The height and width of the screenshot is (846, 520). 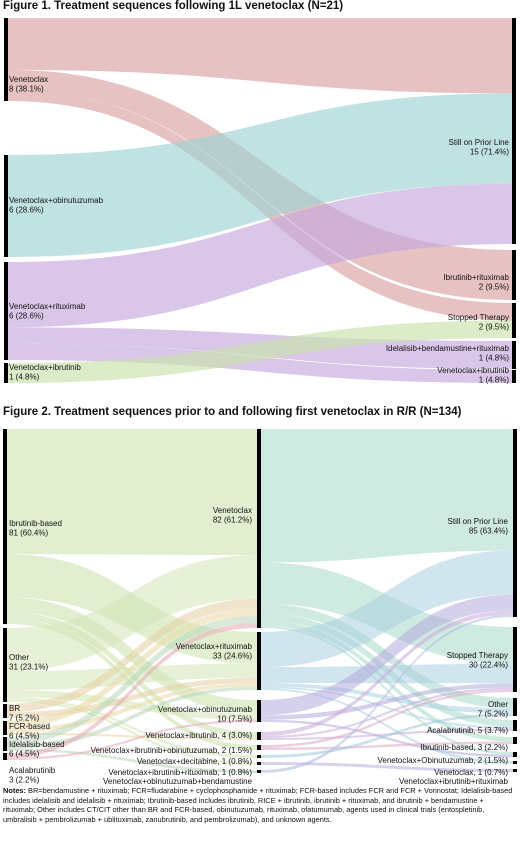 I want to click on fig2-source-node-ibrutinib-based, so click(x=5, y=526).